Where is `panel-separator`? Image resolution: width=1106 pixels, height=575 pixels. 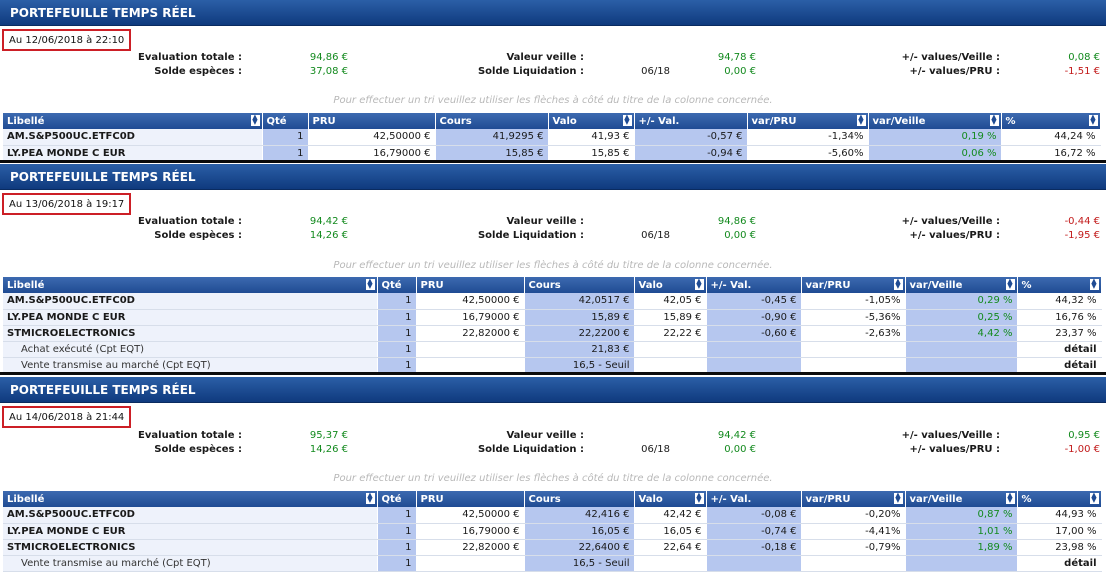 panel-separator is located at coordinates (553, 161).